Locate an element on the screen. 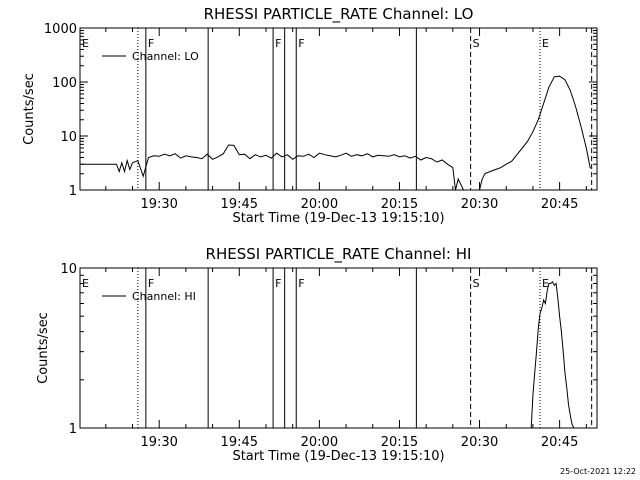  panel-1-y-tick-label: 1 is located at coordinates (73, 191).